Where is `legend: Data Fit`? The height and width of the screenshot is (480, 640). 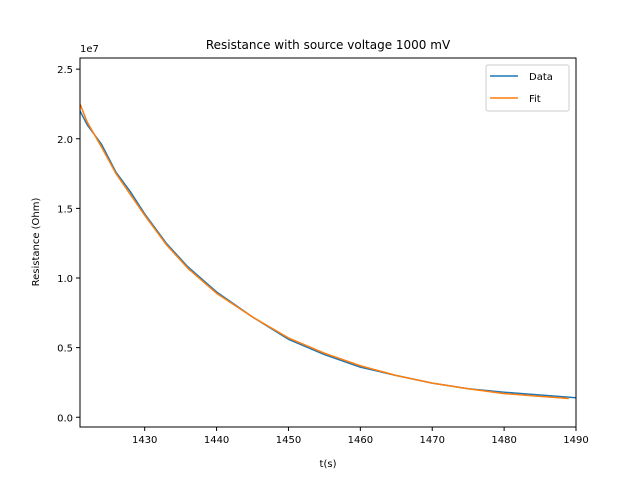 legend: Data Fit is located at coordinates (527, 88).